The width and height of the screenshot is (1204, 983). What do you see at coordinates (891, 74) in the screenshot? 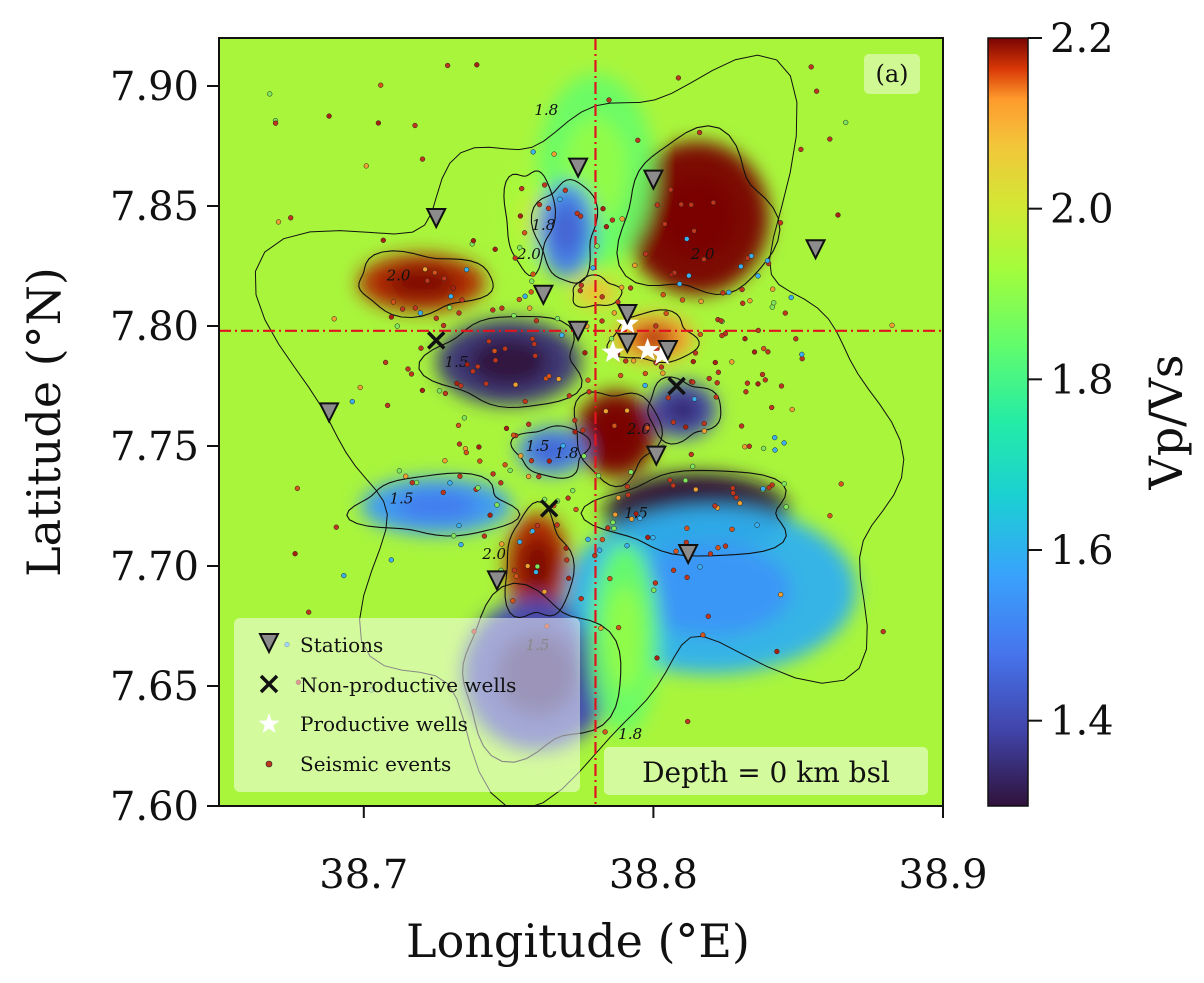
I see `panel-label: (a)` at bounding box center [891, 74].